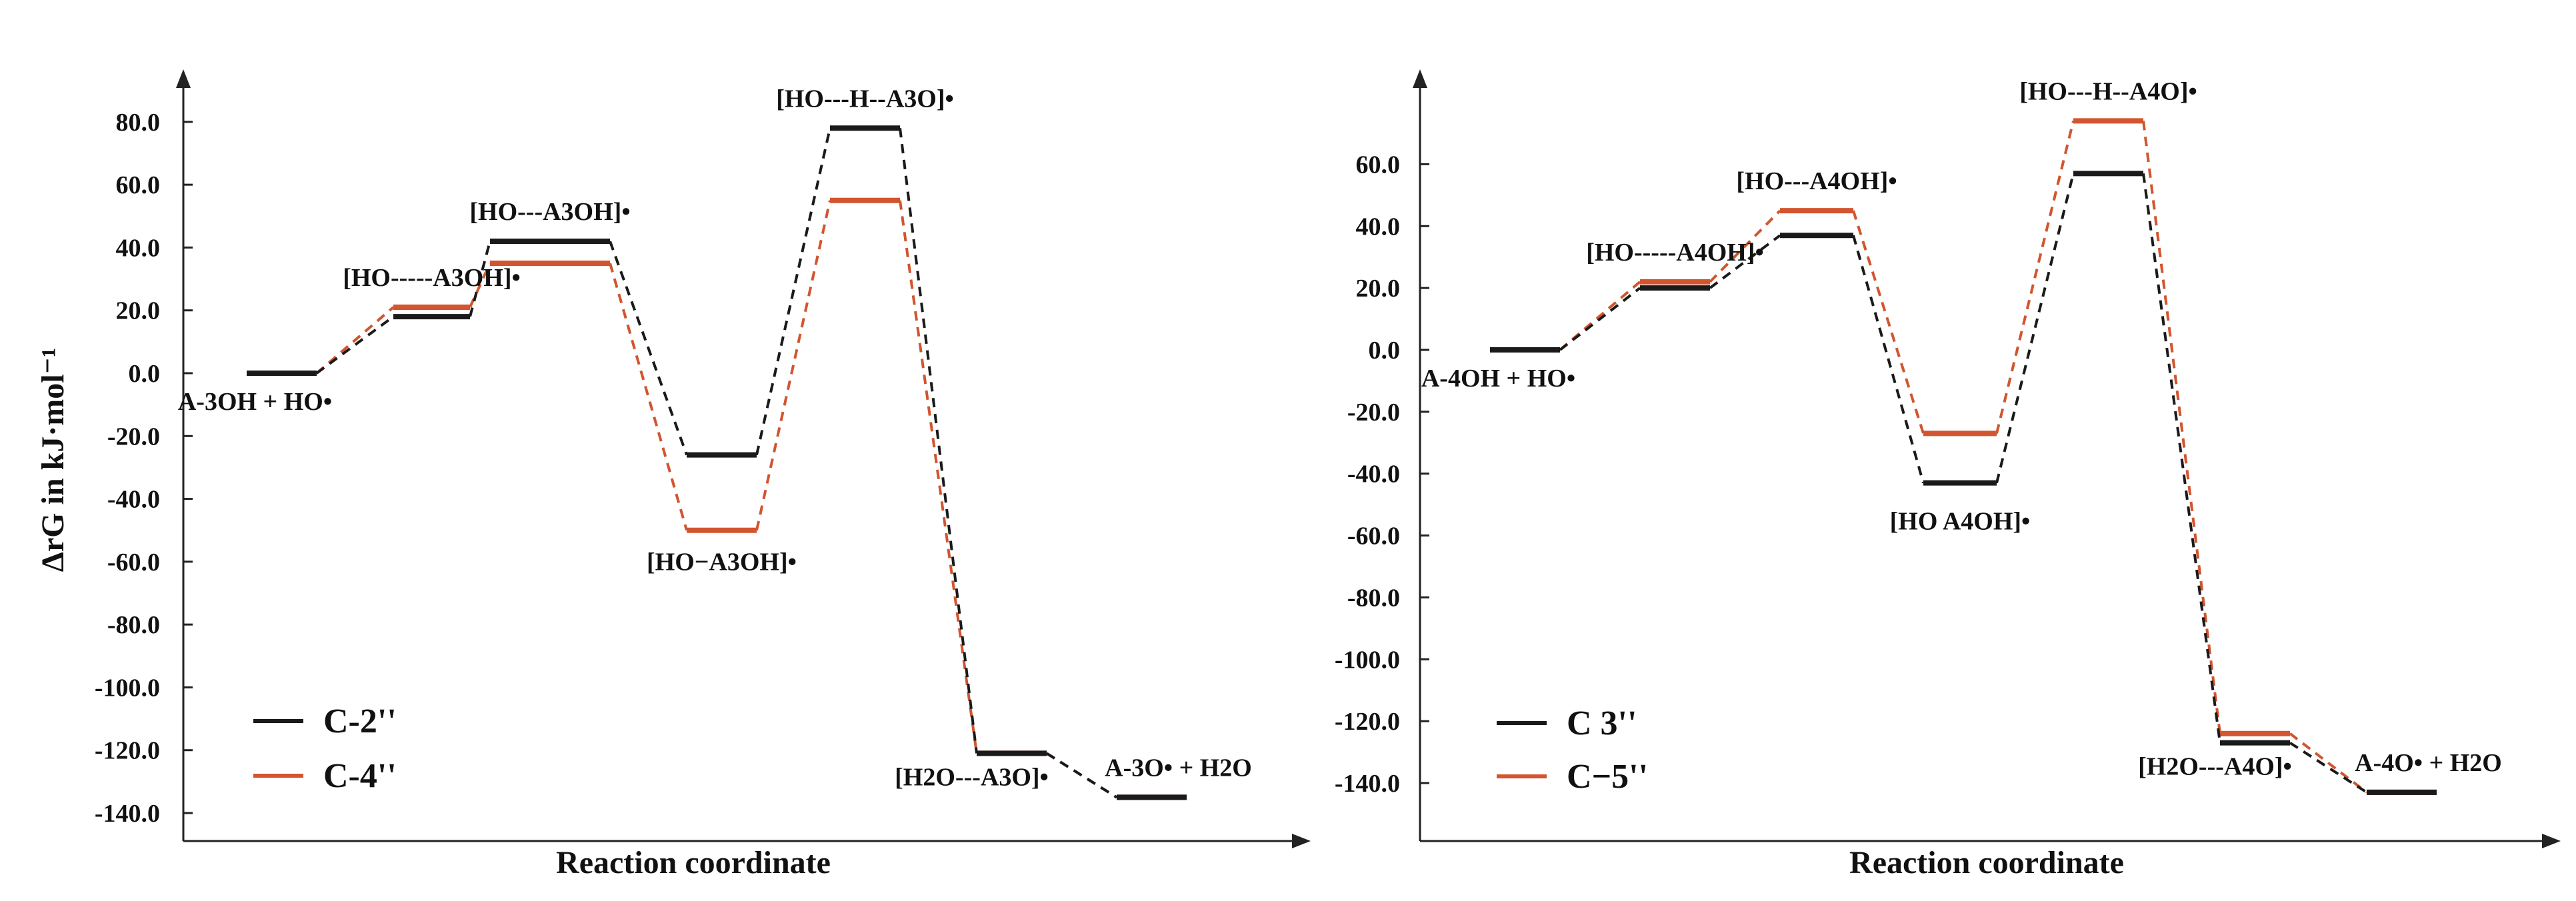  Describe the element at coordinates (1816, 181) in the screenshot. I see `state-label: [HO---A4OH]•` at that location.